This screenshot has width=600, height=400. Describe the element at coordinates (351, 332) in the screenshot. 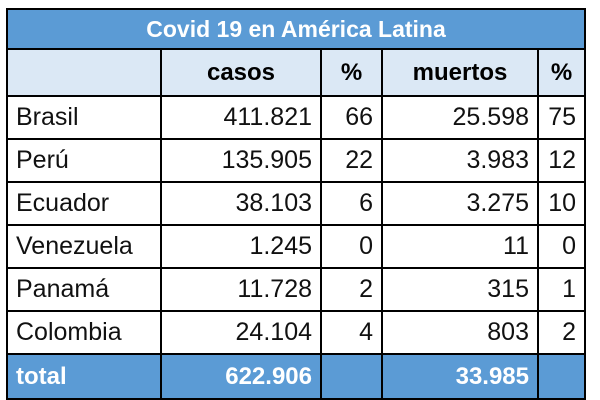

I see `cell-casos-pct: 4` at that location.